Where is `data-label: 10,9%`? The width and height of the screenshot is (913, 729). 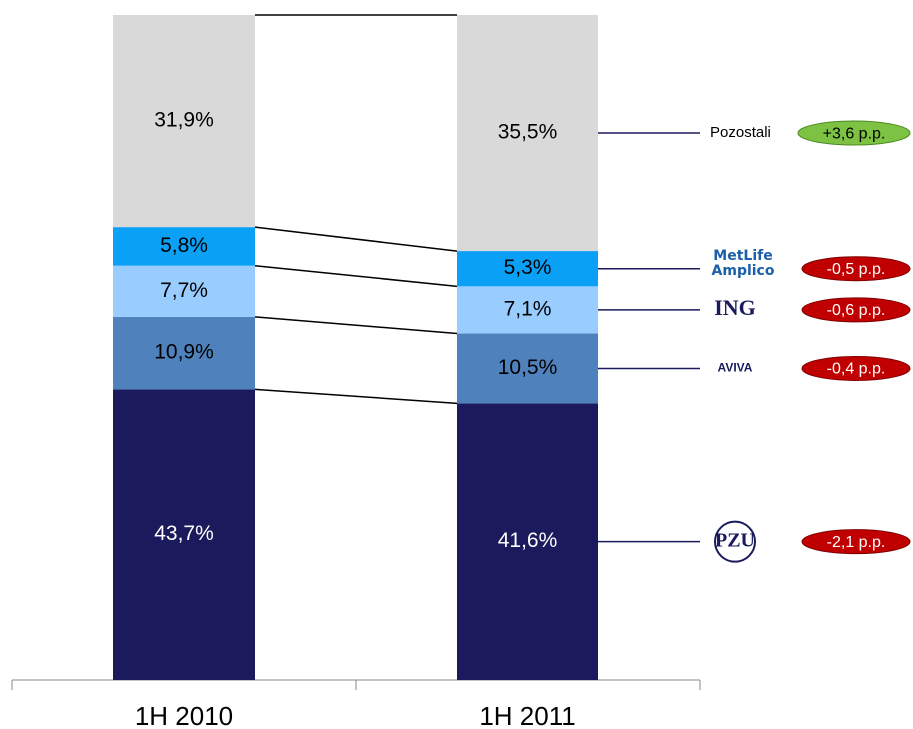 data-label: 10,9% is located at coordinates (184, 352).